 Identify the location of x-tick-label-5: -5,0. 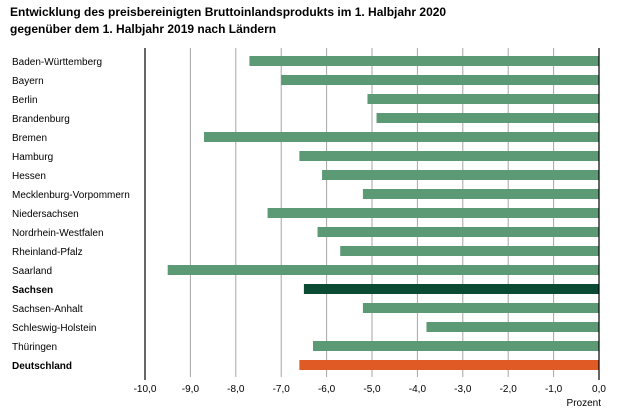
(372, 389).